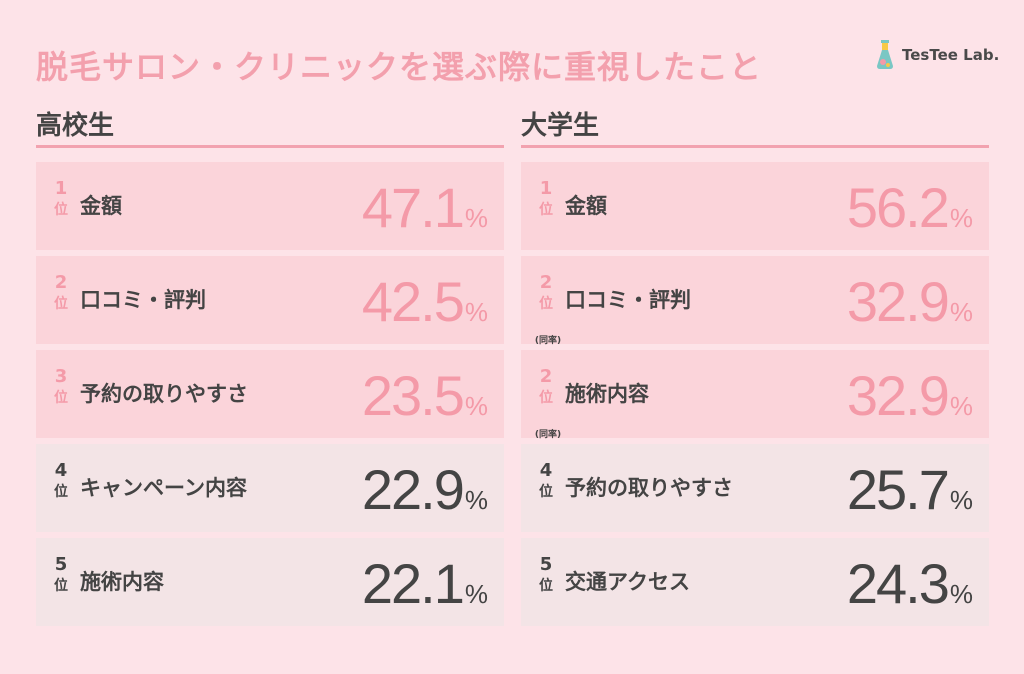 The height and width of the screenshot is (674, 1024). I want to click on percent-value: 23.5%, so click(425, 394).